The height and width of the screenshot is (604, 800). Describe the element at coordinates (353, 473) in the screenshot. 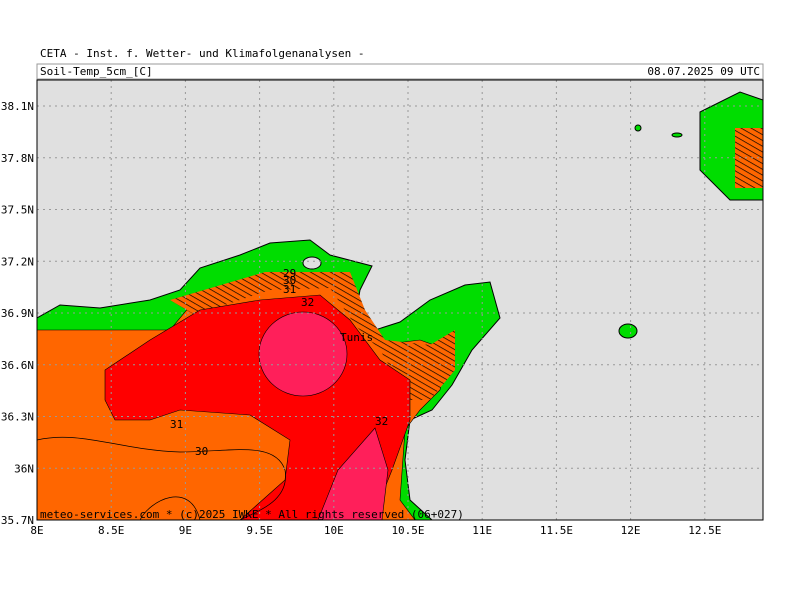

I see `temp-32-south` at that location.